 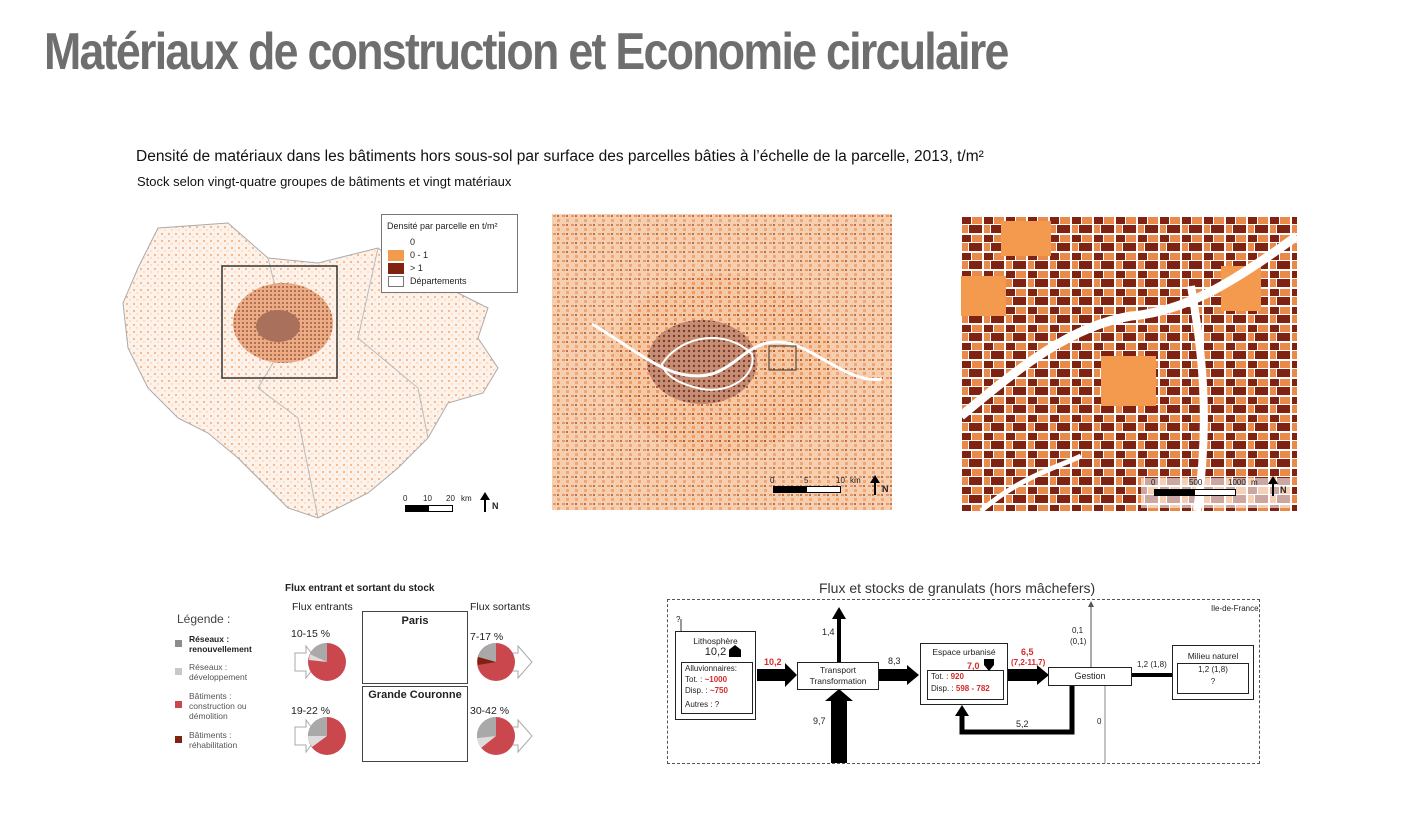 I want to click on granulats-arrows, so click(x=925, y=682).